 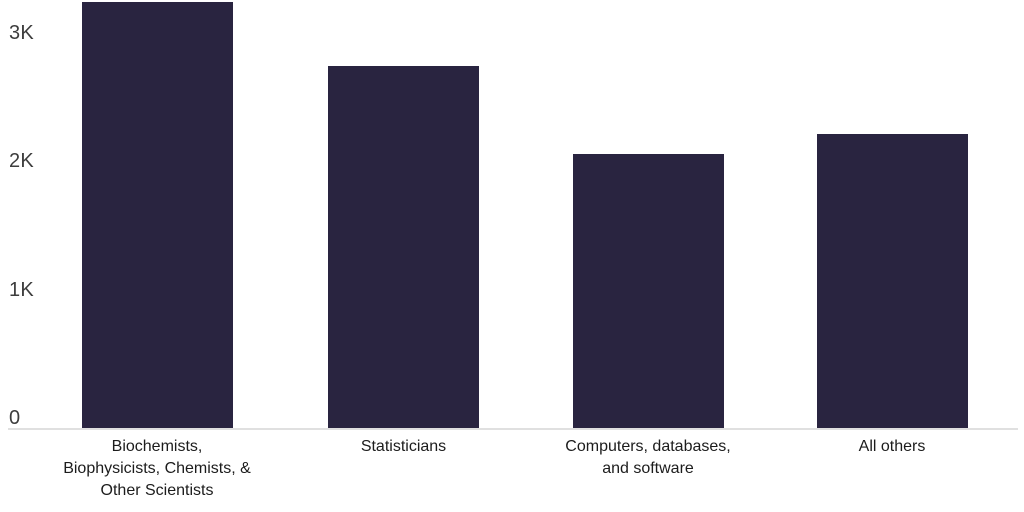 I want to click on x-axis-line, so click(x=513, y=429).